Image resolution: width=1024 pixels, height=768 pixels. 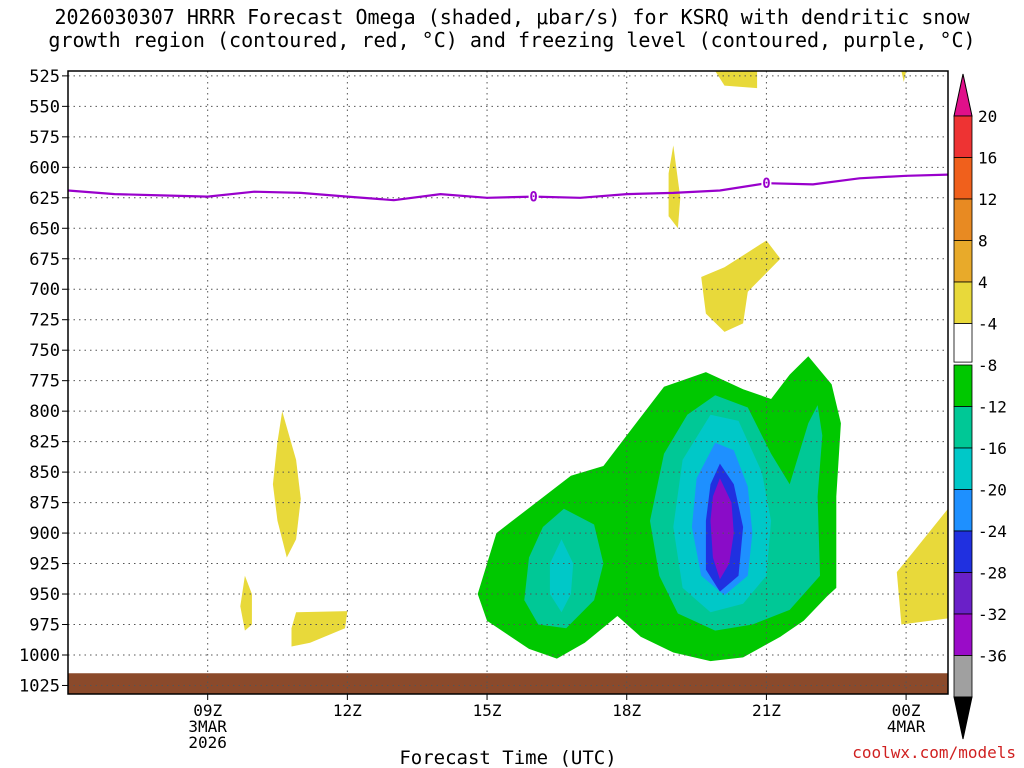 What do you see at coordinates (44, 229) in the screenshot?
I see `y-tick-label-650: 650` at bounding box center [44, 229].